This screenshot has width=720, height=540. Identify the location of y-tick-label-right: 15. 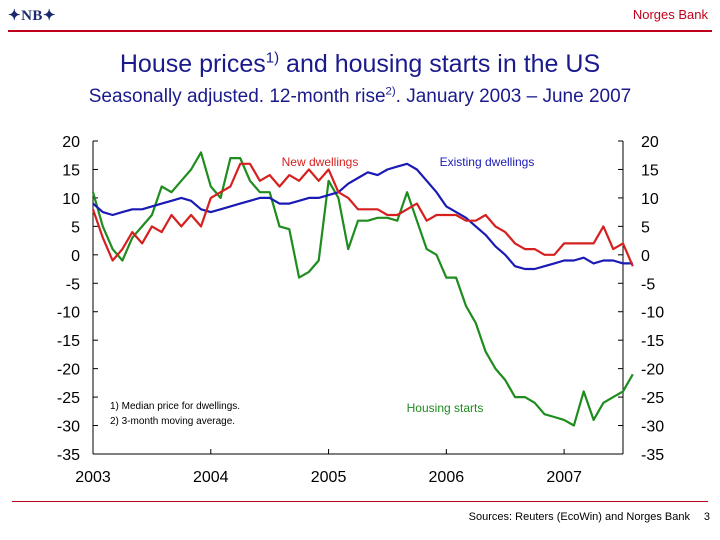
(650, 170).